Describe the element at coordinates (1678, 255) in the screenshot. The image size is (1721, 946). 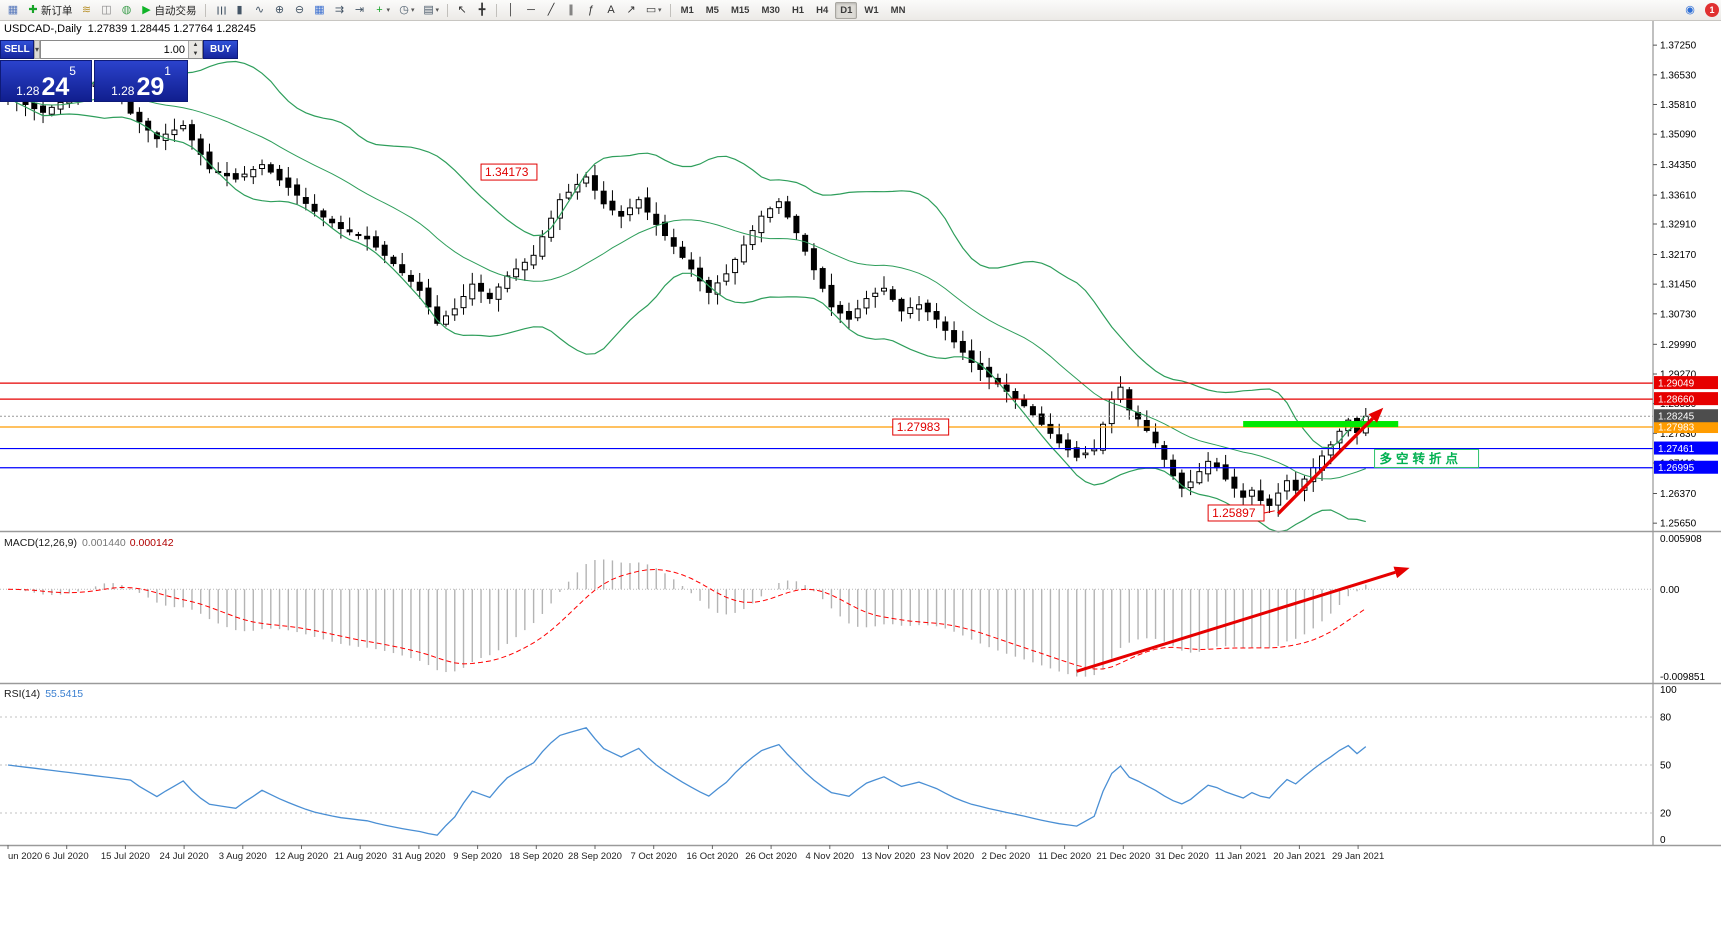
I see `price-tick-label: 1.32170` at that location.